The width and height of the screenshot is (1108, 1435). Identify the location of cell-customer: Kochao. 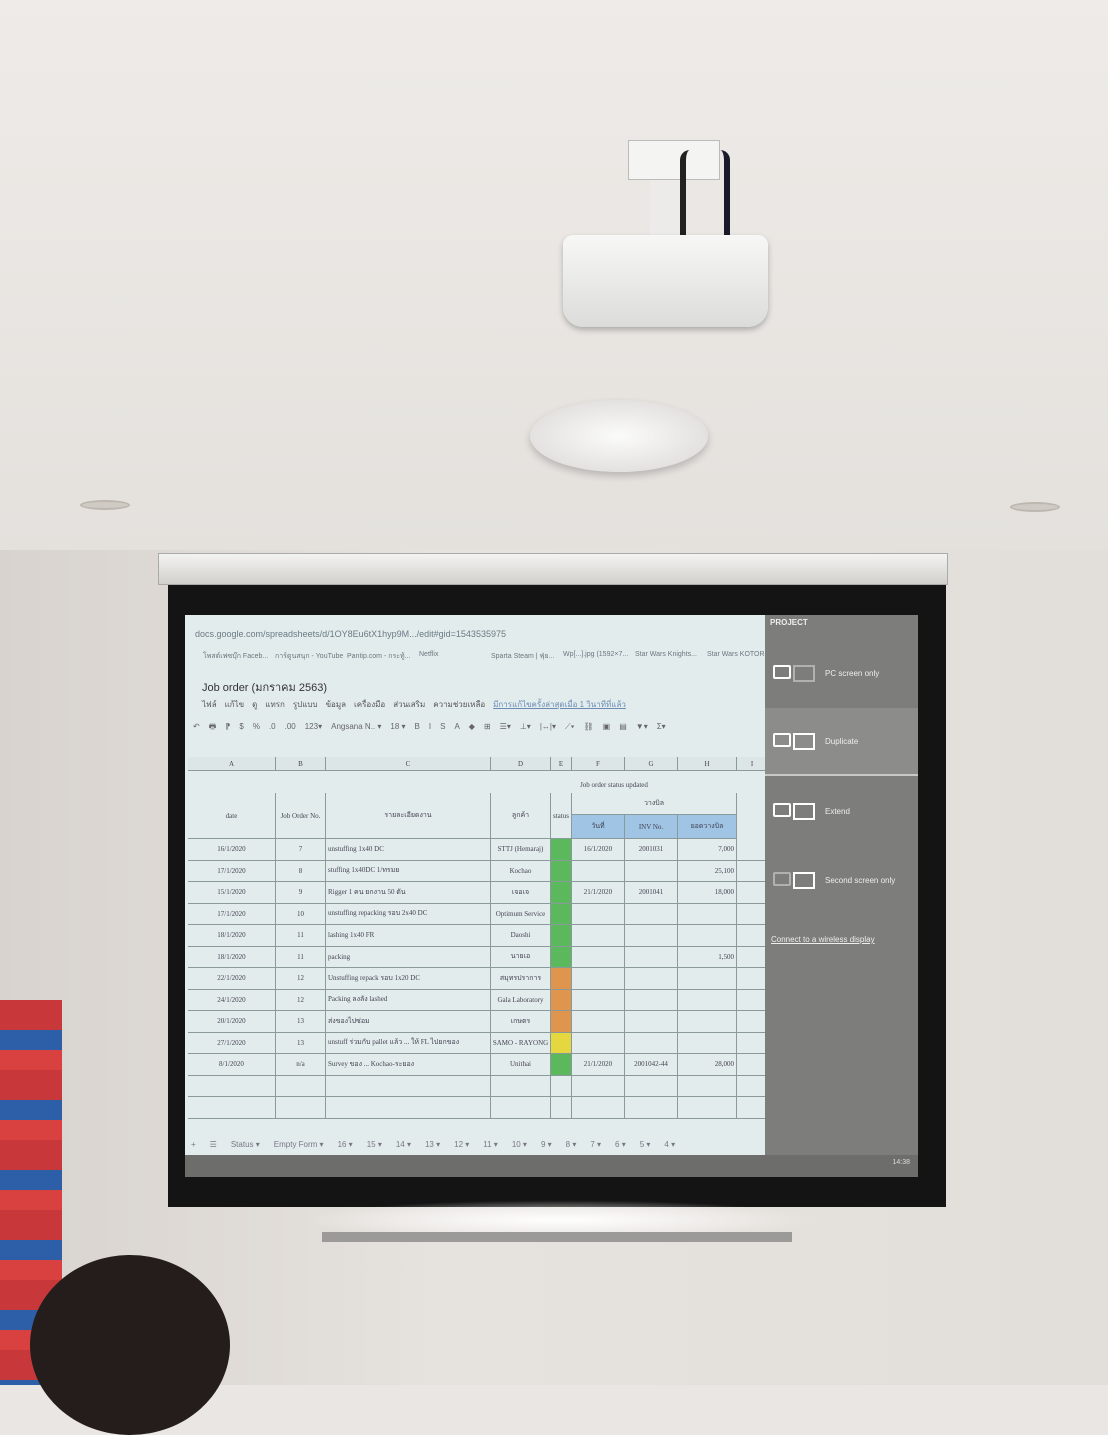
(521, 871).